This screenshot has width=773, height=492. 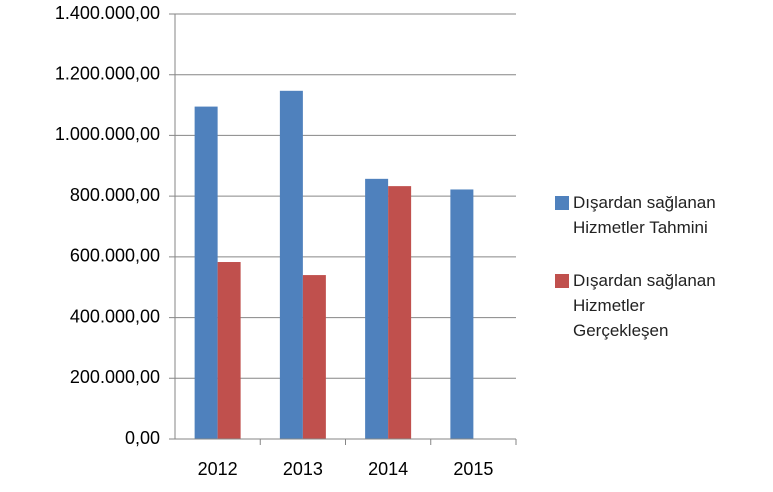 What do you see at coordinates (142, 438) in the screenshot?
I see `y-tick-label: 0,00` at bounding box center [142, 438].